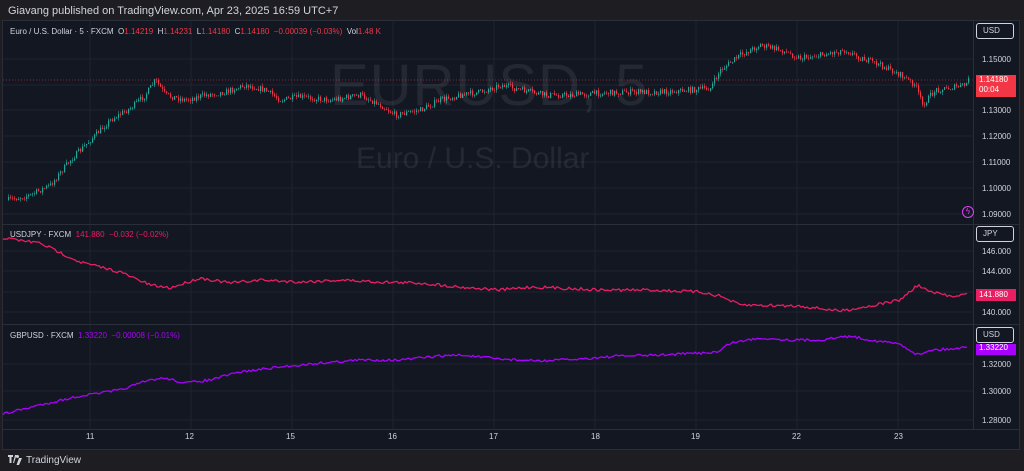 The height and width of the screenshot is (471, 1024). I want to click on usdjpy-legend: USDJPY · FXCM 141.880 −0.032 (−0.02%), so click(89, 235).